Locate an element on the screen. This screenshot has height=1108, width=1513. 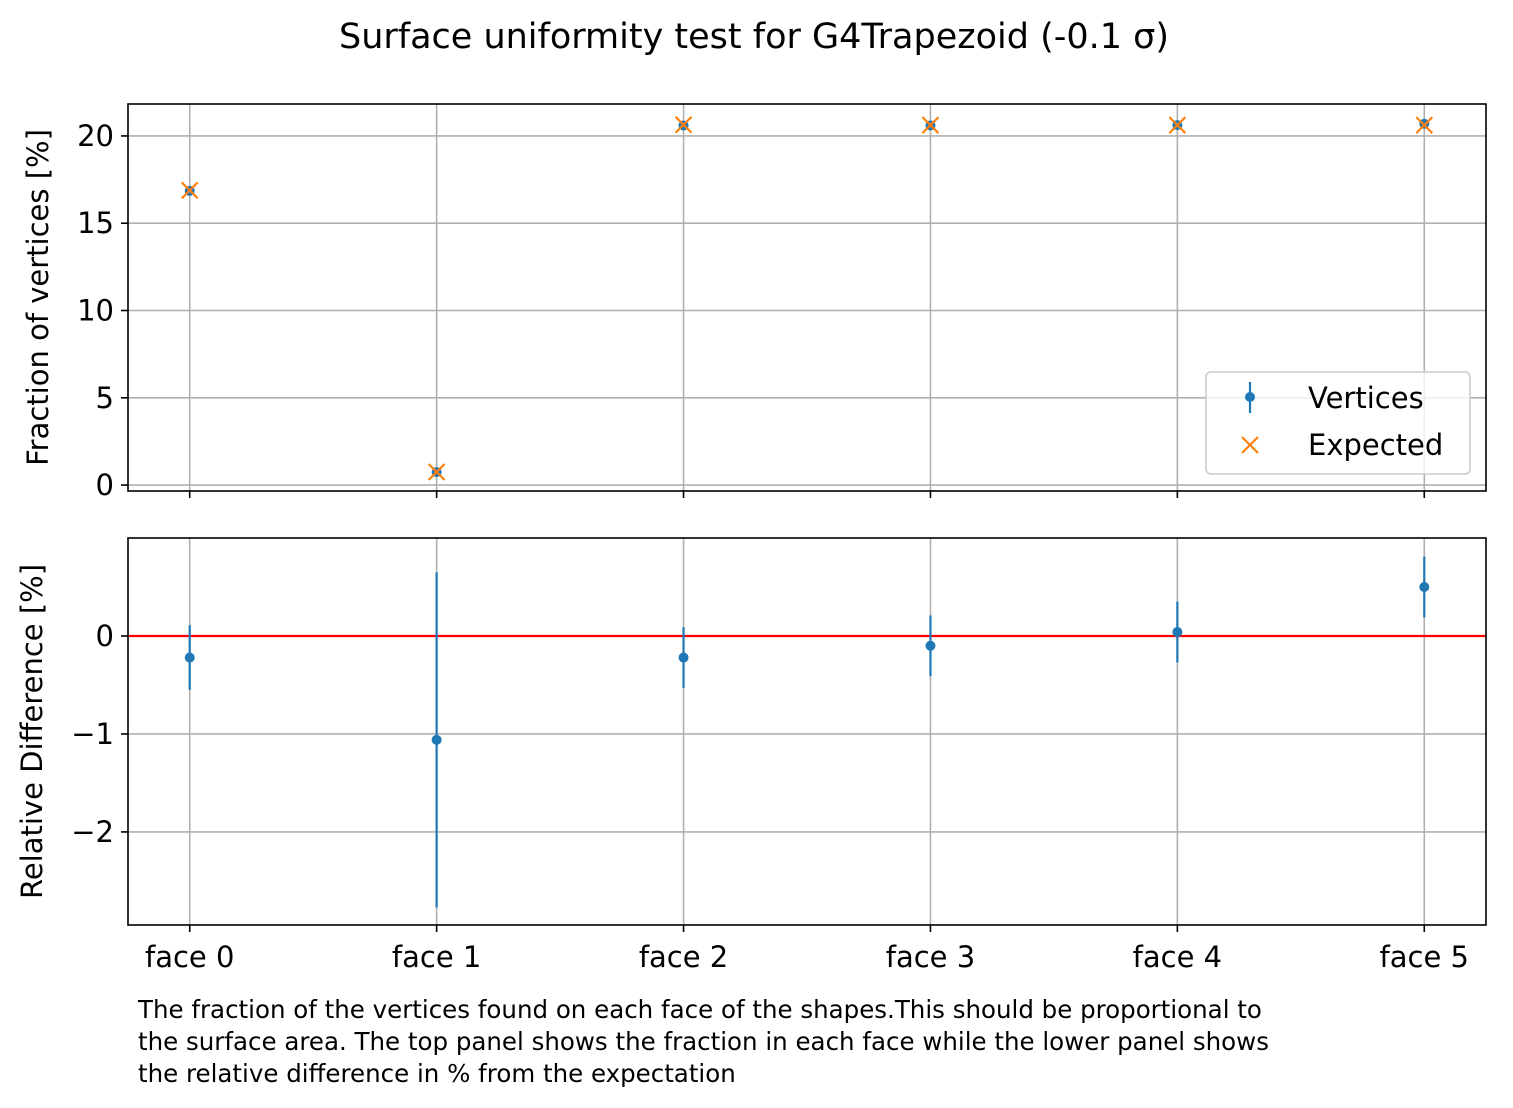
y-tick-label: 5 is located at coordinates (105, 398).